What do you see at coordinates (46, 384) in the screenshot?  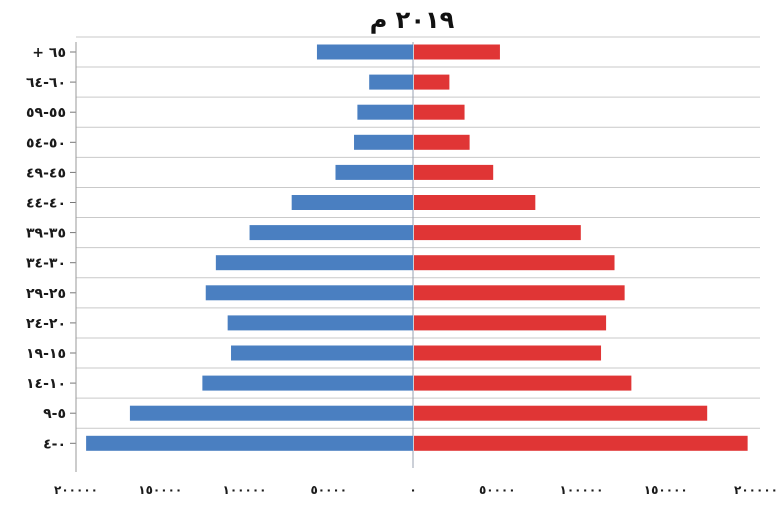 I see `y-tick-label: ١٠-١٤` at bounding box center [46, 384].